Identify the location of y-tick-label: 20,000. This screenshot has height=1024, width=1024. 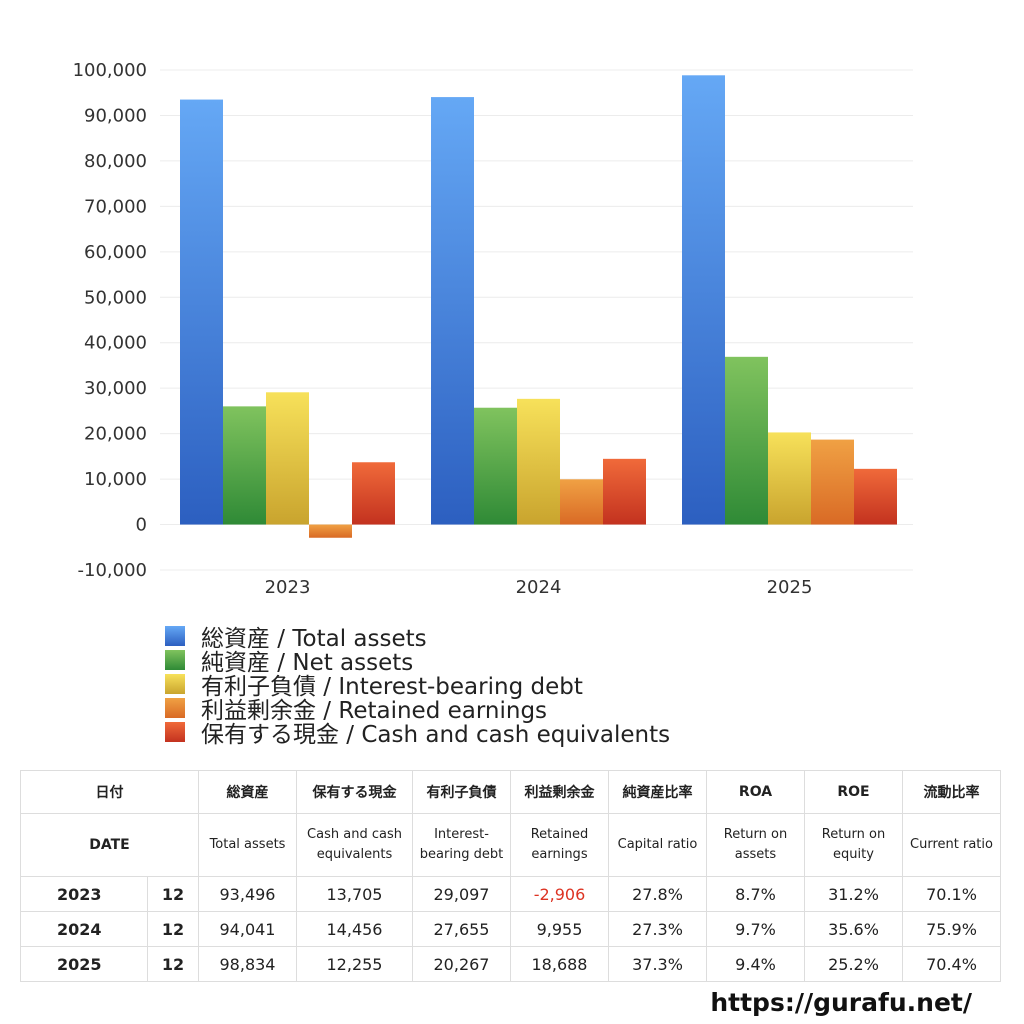
(115, 434).